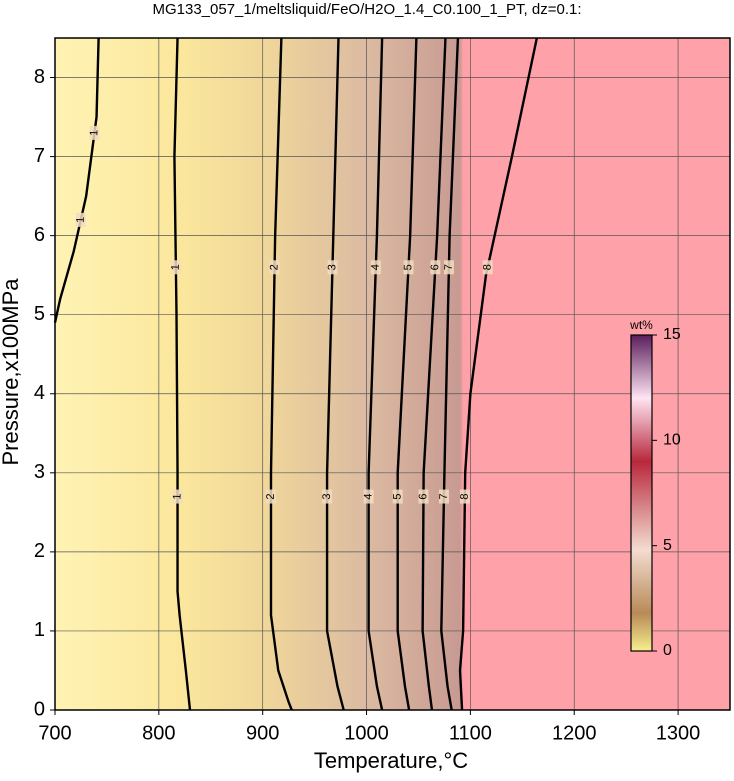 This screenshot has height=781, width=734. Describe the element at coordinates (11, 372) in the screenshot. I see `y-axis-label: Pressure,x100MPa` at that location.